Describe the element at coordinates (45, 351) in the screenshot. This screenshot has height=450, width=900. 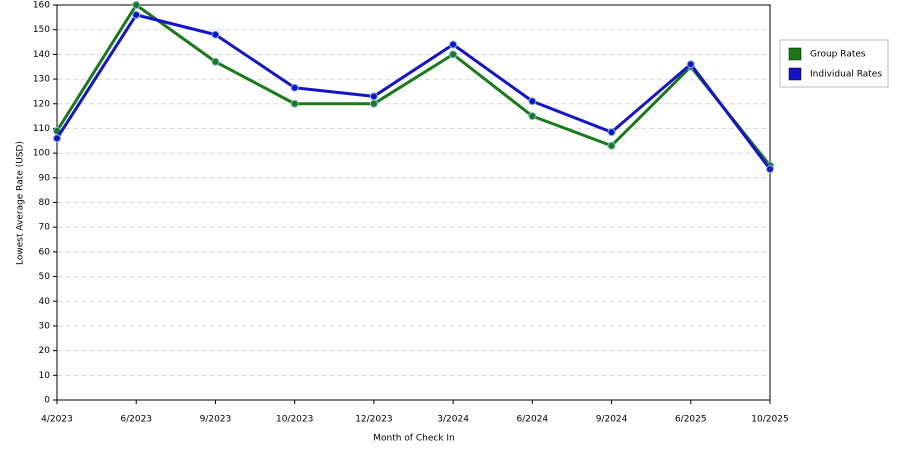
I see `y-tick-label: 20` at that location.